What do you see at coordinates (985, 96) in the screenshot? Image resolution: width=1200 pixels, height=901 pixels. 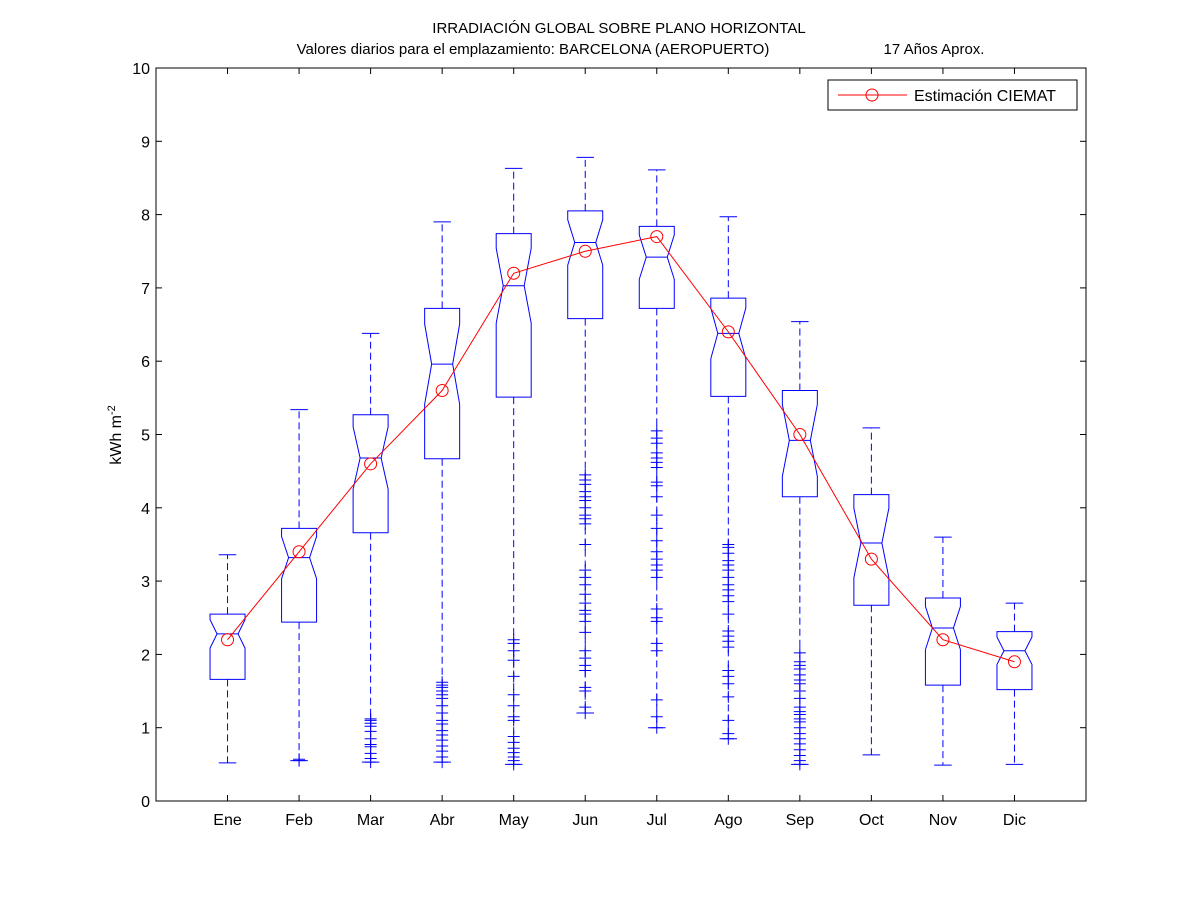 I see `legend-entry-estimacion-ciemat: Estimación CIEMAT` at bounding box center [985, 96].